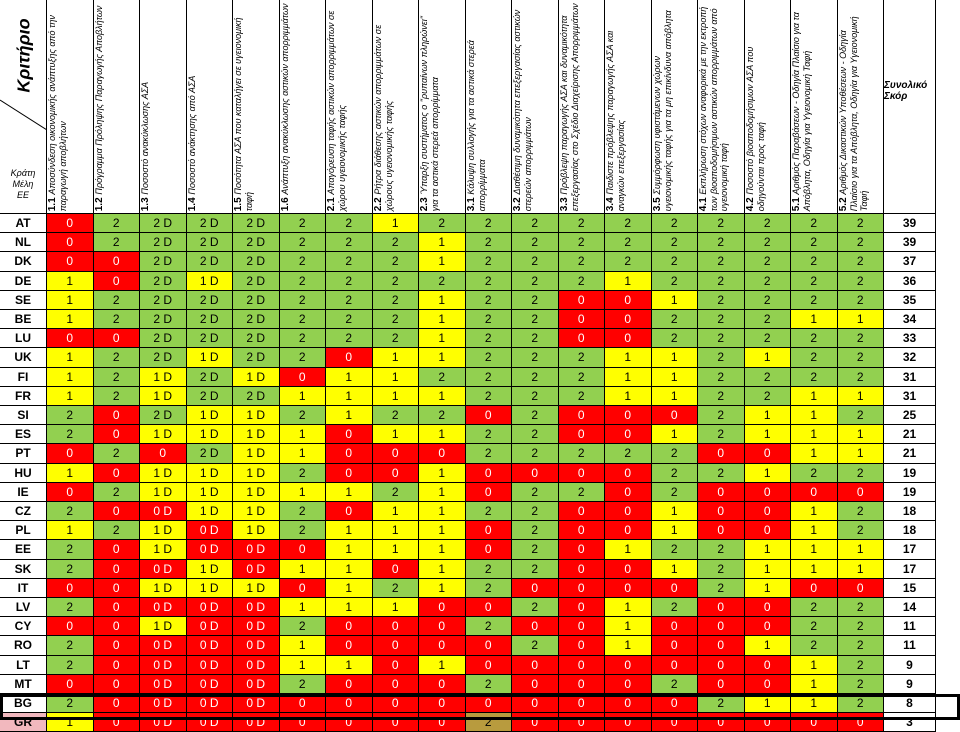 The width and height of the screenshot is (960, 732). Describe the element at coordinates (23, 281) in the screenshot. I see `country-code: DE` at that location.